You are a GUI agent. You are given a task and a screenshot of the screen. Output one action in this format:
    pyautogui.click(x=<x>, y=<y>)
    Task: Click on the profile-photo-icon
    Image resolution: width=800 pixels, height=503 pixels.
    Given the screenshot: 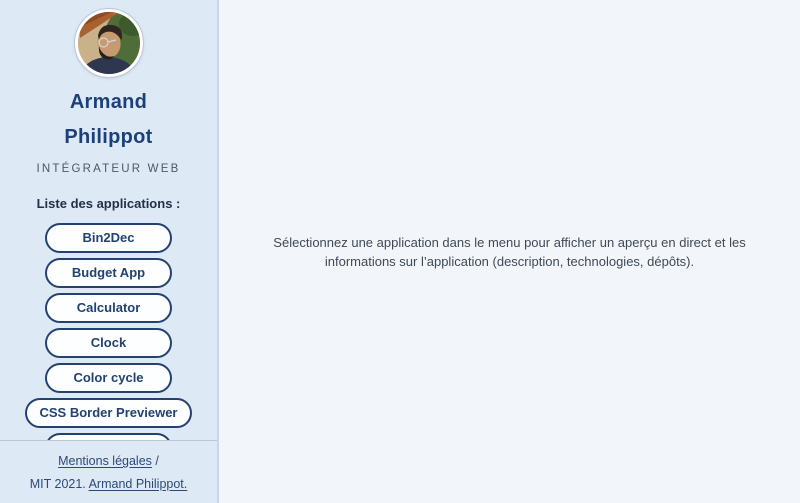 What is the action you would take?
    pyautogui.click(x=108, y=43)
    